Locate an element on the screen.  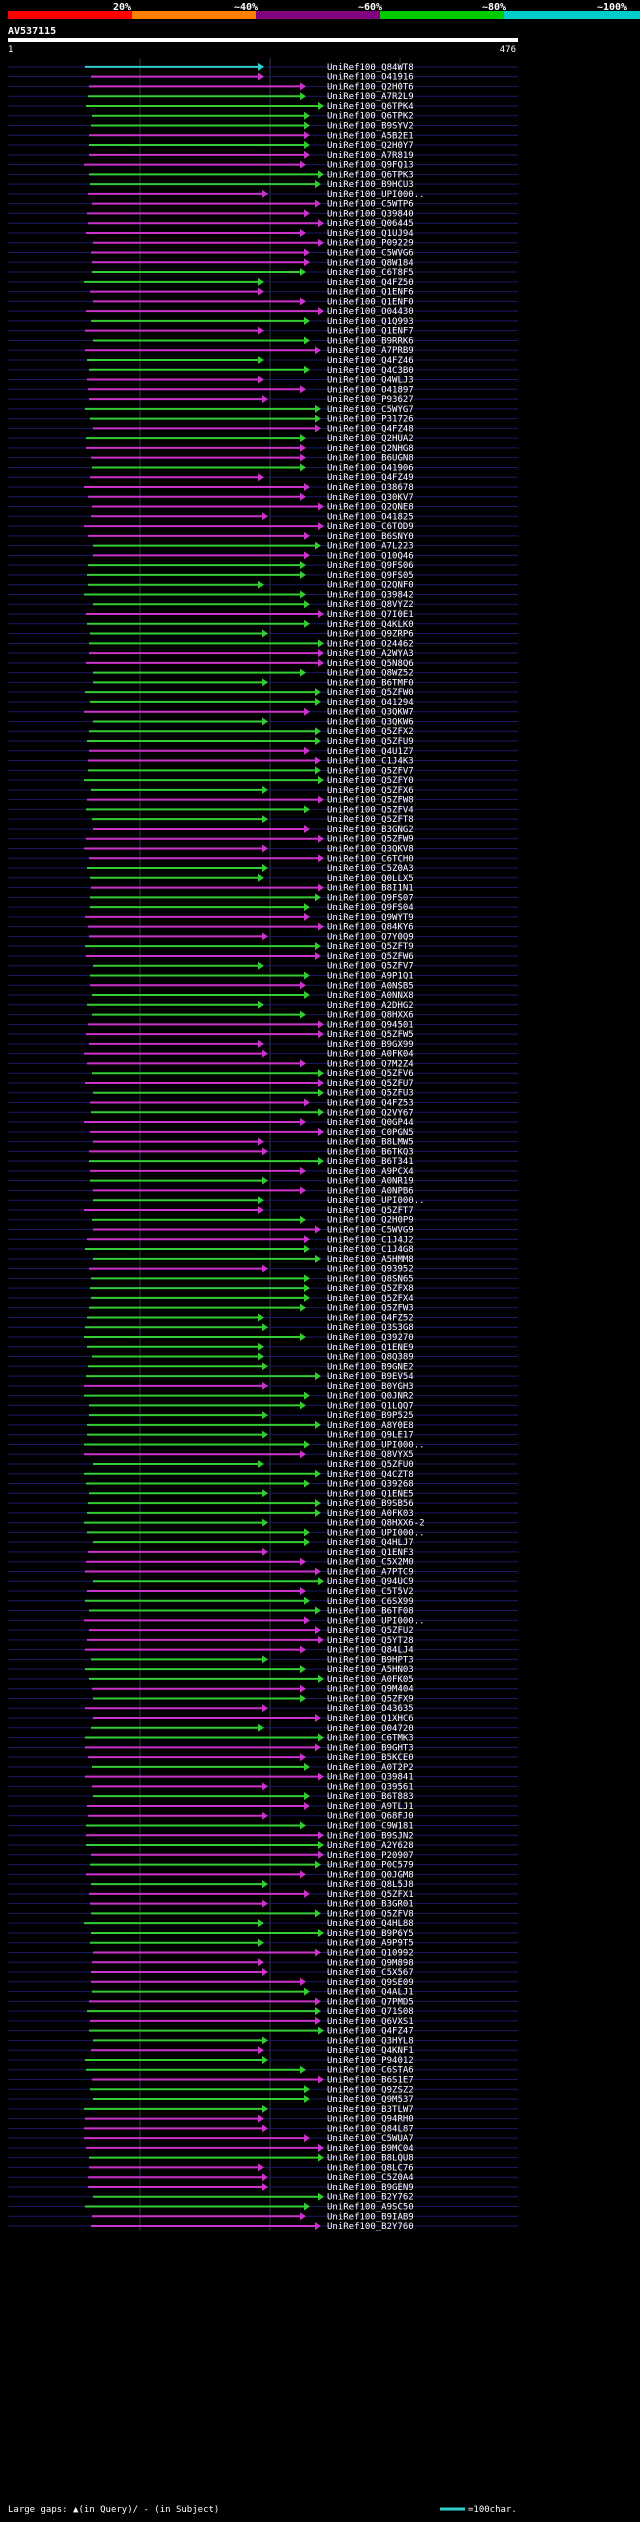
hit-label: UniRef100_C6TOD9 is located at coordinates (370, 527).